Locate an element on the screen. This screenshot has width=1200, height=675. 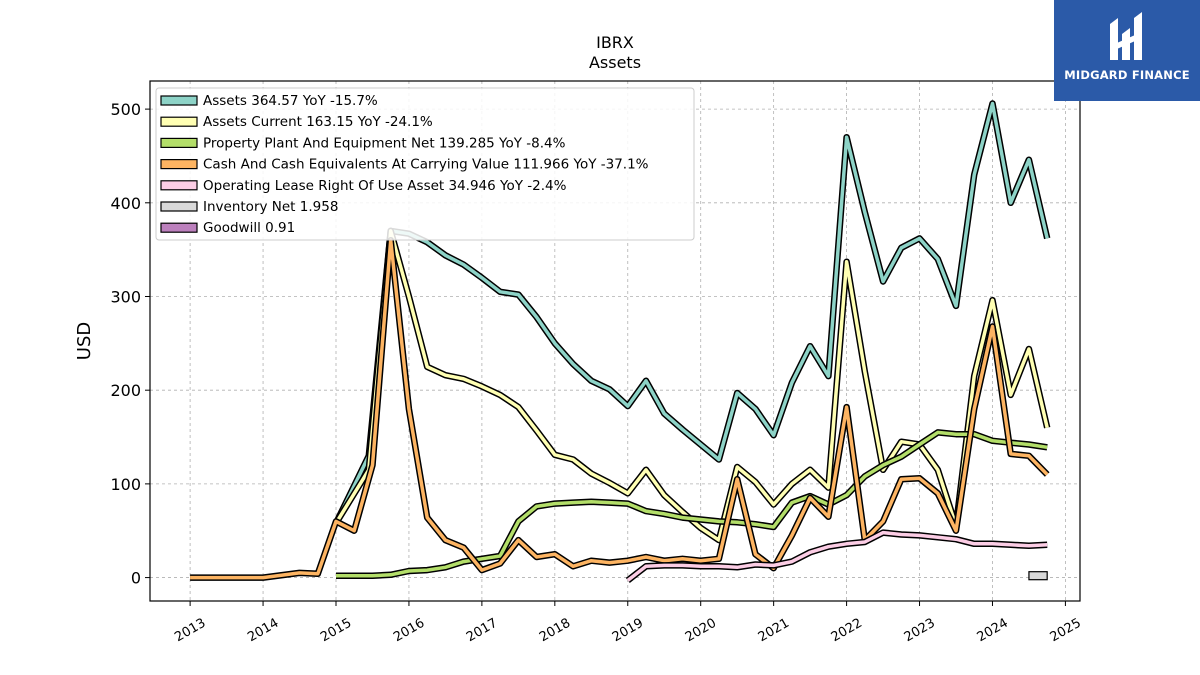
x-tick-label: 2013 is located at coordinates (190, 631).